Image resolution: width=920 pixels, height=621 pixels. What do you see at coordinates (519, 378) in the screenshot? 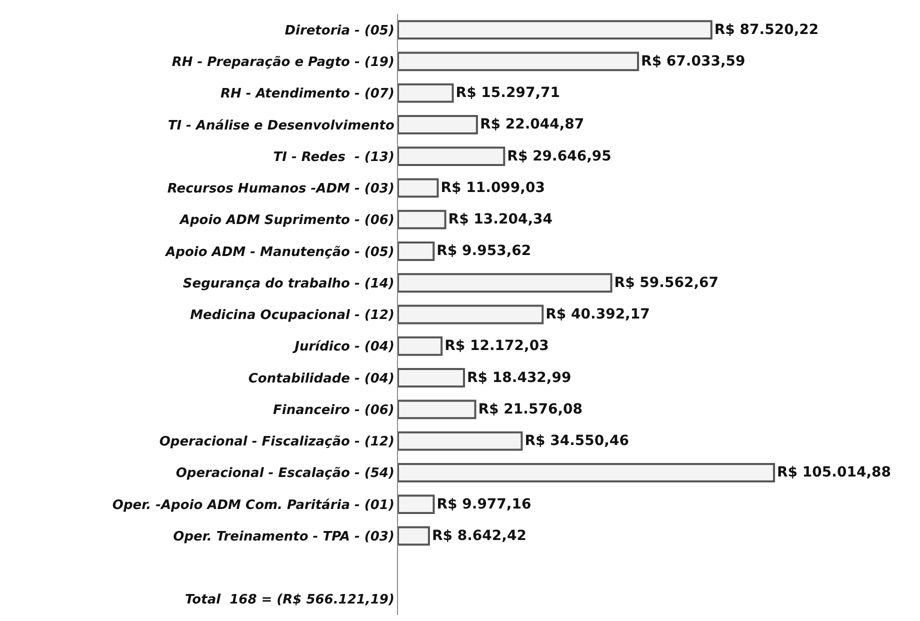
I see `data-label: R$ 18.432,99` at bounding box center [519, 378].